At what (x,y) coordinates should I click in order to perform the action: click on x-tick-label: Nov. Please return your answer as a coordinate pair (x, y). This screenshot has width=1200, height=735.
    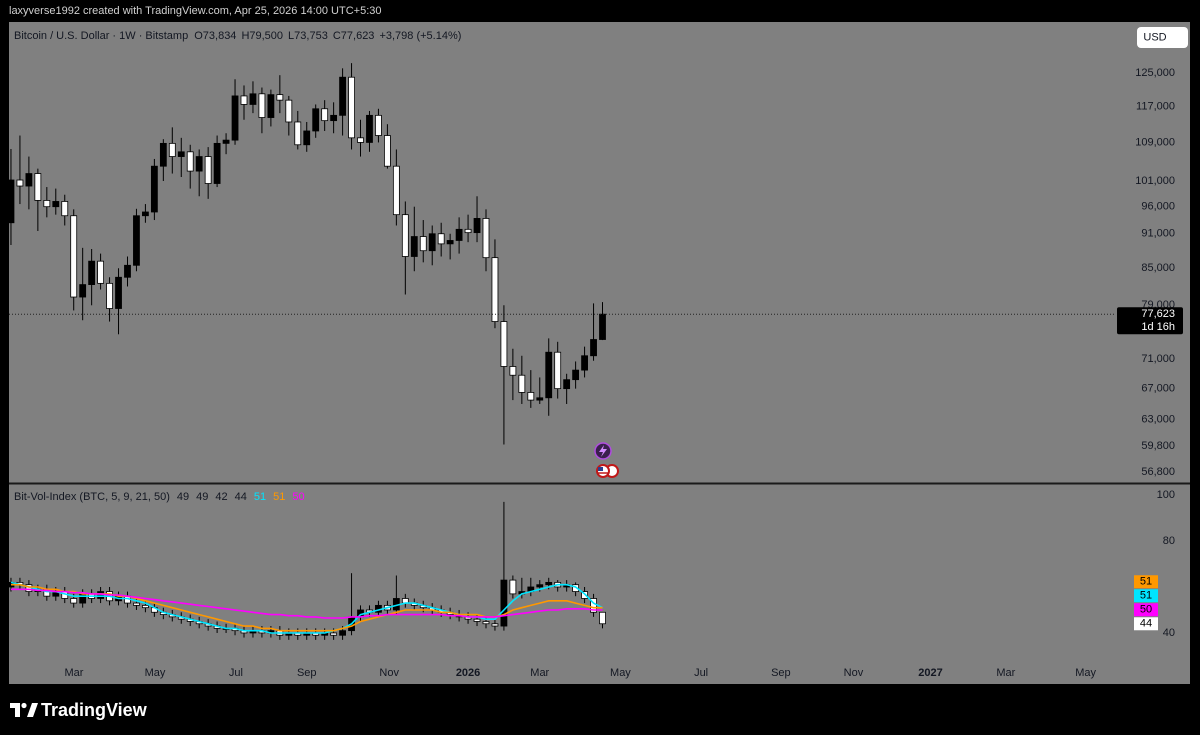
    Looking at the image, I should click on (389, 673).